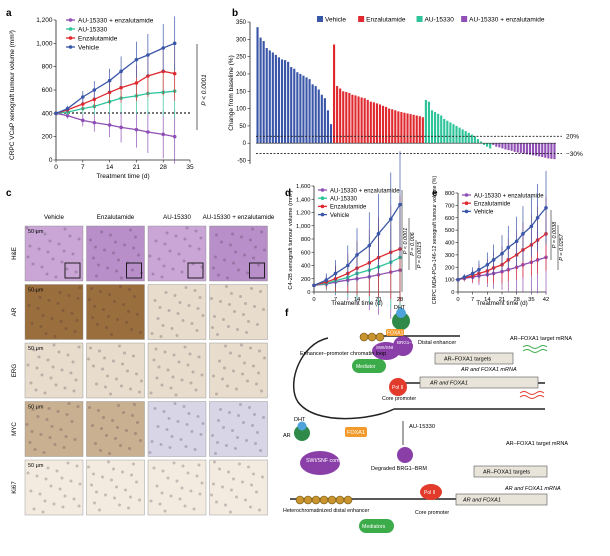 Image resolution: width=610 pixels, height=556 pixels. Describe the element at coordinates (242, 127) in the screenshot. I see `b-y-tick-label: 50` at that location.